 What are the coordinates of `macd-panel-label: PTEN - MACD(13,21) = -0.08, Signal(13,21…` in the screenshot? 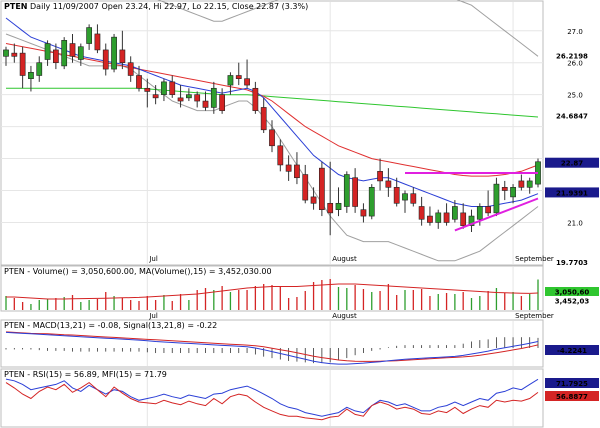 It's located at (110, 325).